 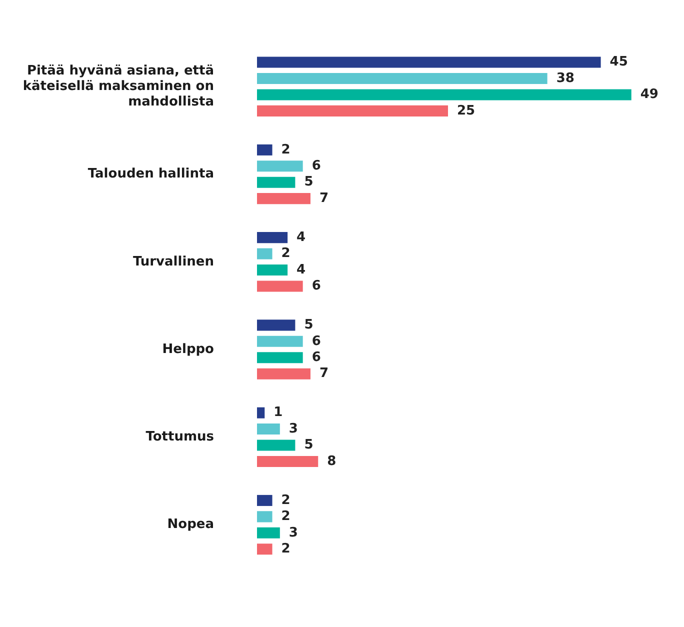 What do you see at coordinates (190, 524) in the screenshot?
I see `y-tick-label: Nopea` at bounding box center [190, 524].